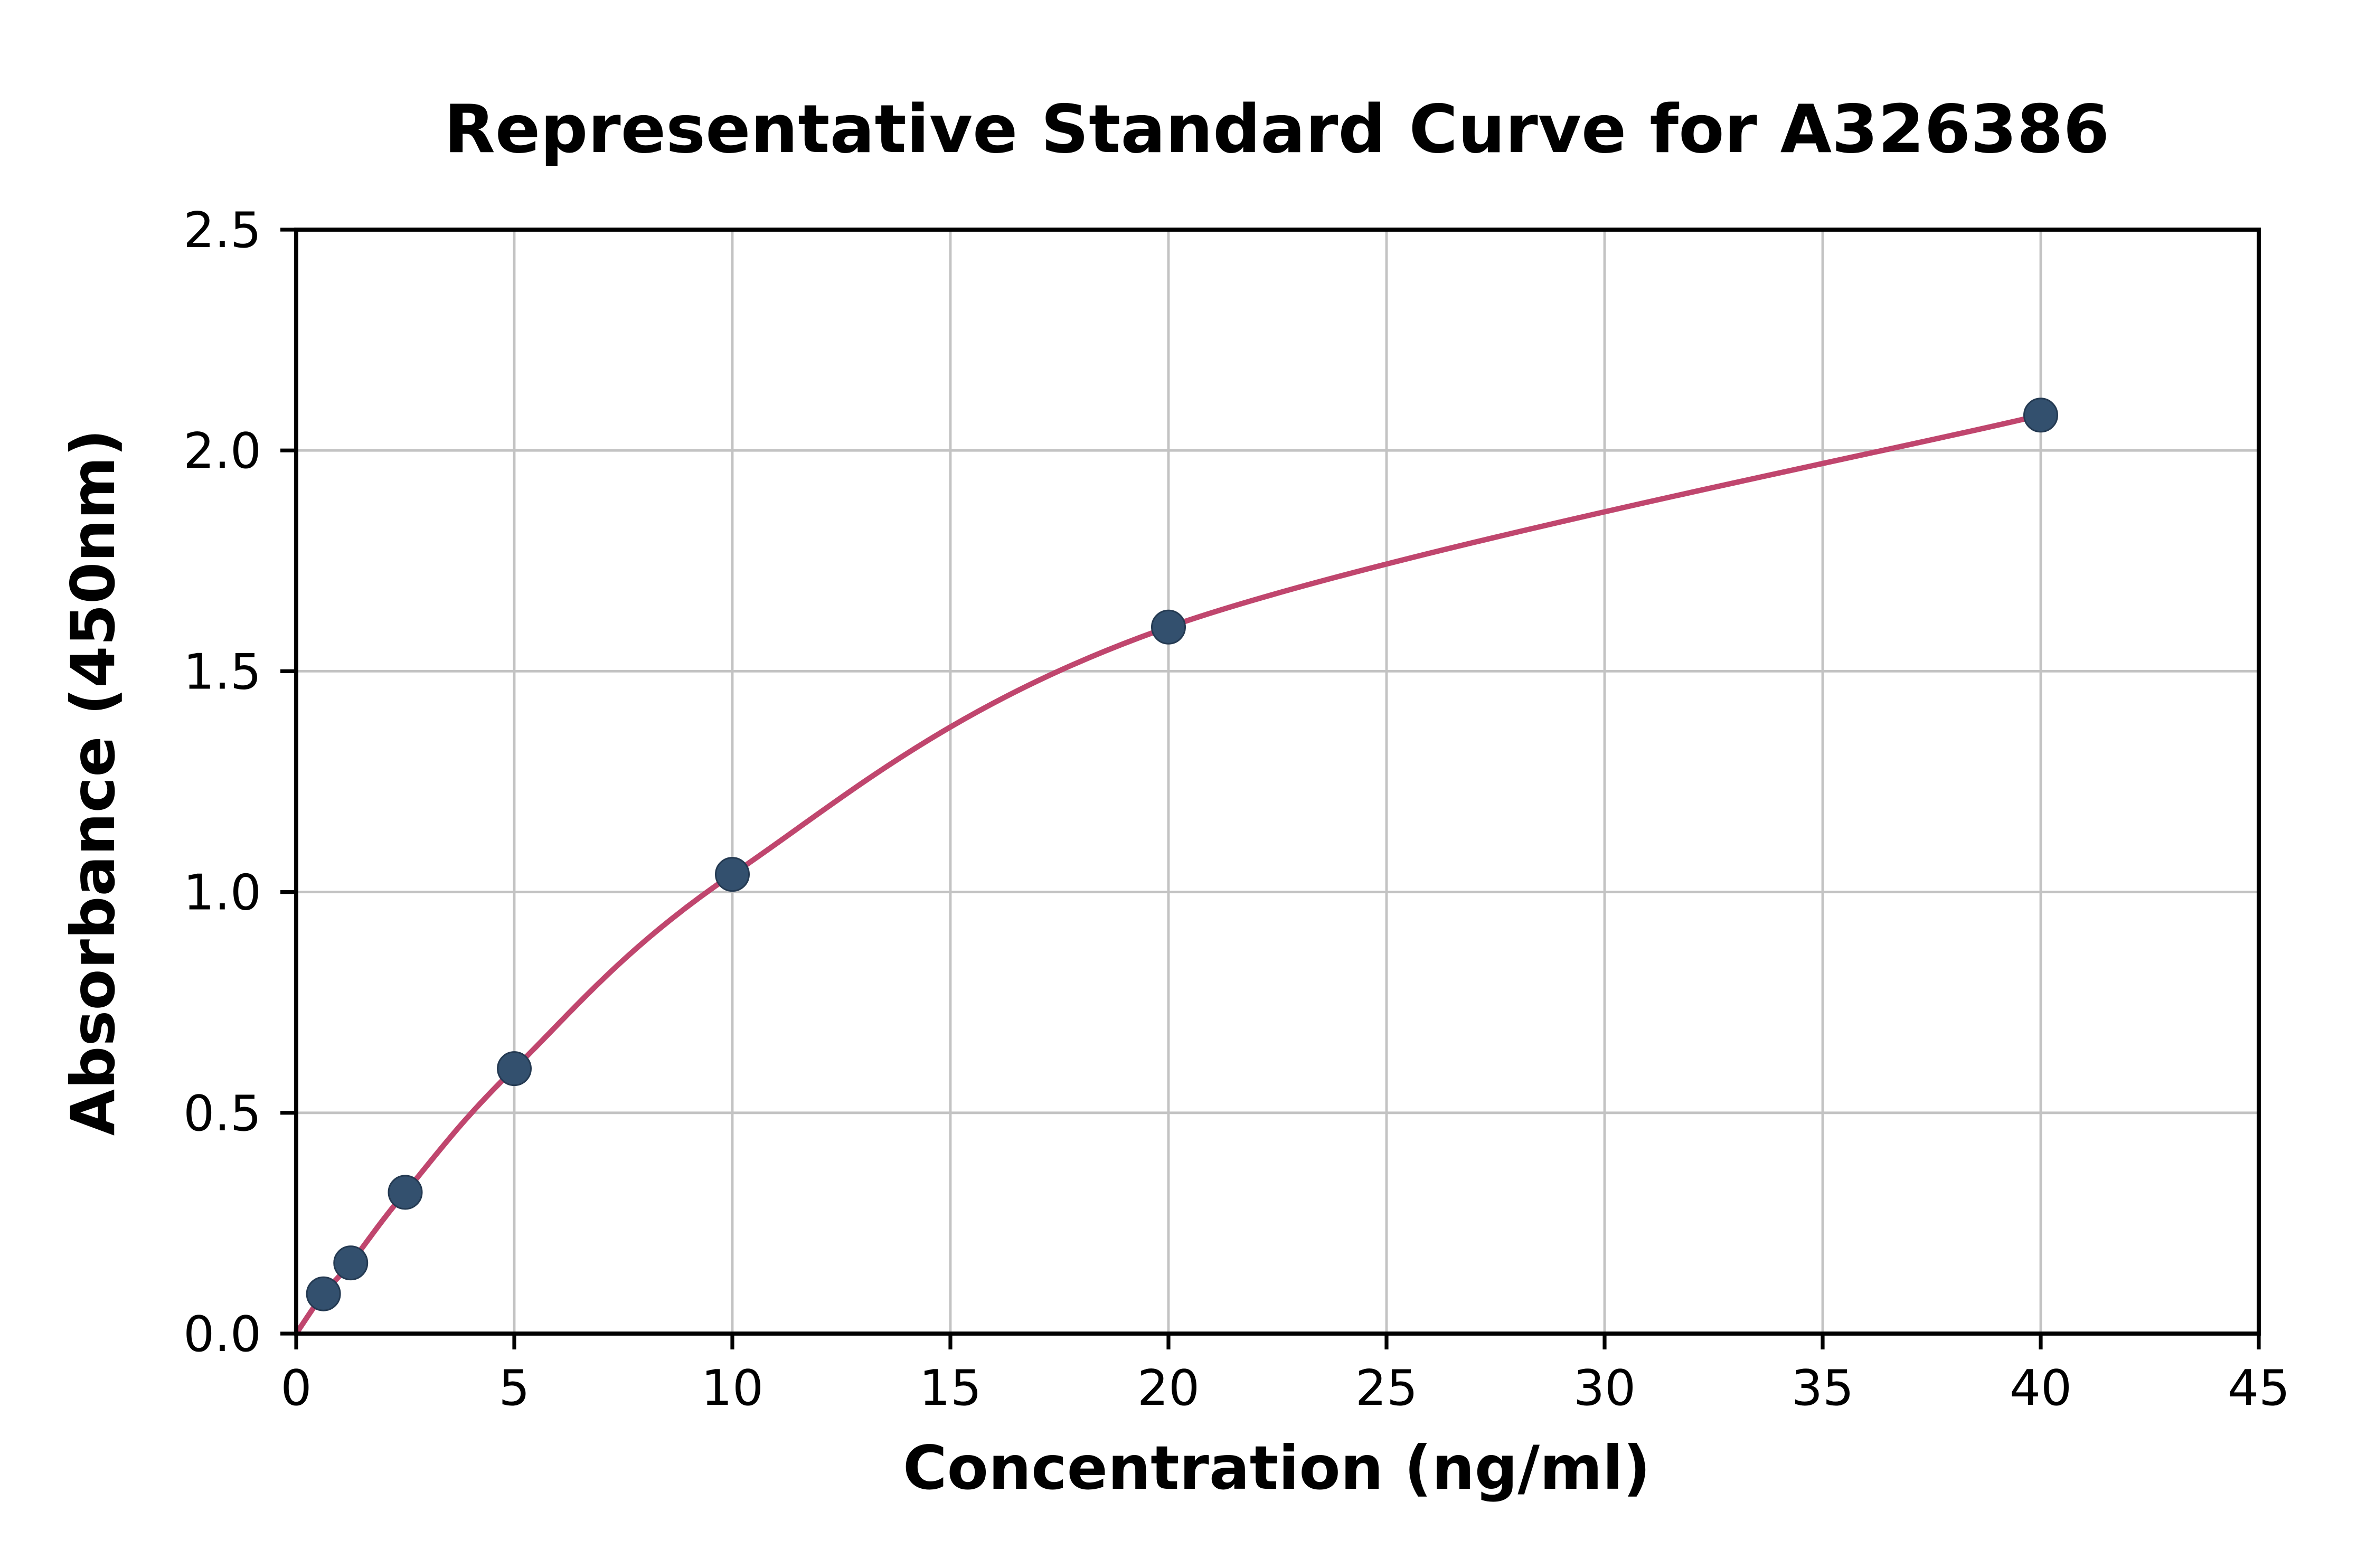  Describe the element at coordinates (222, 1335) in the screenshot. I see `y-tick-label: 0.0` at that location.